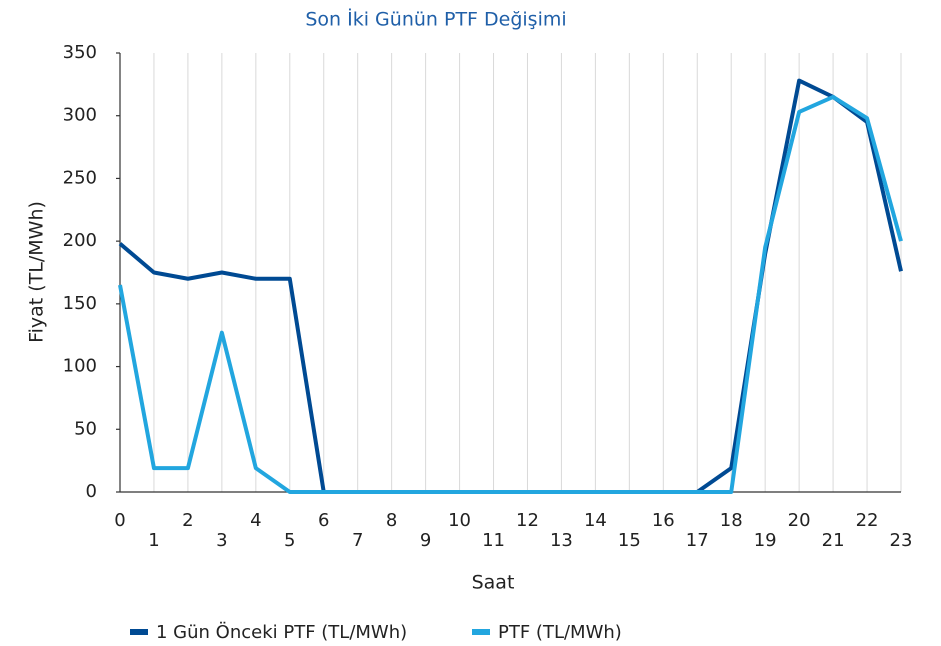 The height and width of the screenshot is (646, 941). Describe the element at coordinates (85, 428) in the screenshot. I see `y-tick-label: 50` at that location.